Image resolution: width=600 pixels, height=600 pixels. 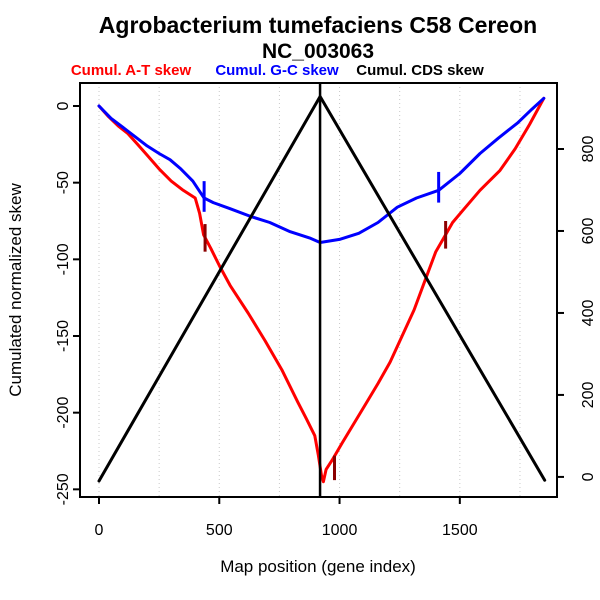 What do you see at coordinates (63, 413) in the screenshot?
I see `y-left-tick-label: -200` at bounding box center [63, 413].